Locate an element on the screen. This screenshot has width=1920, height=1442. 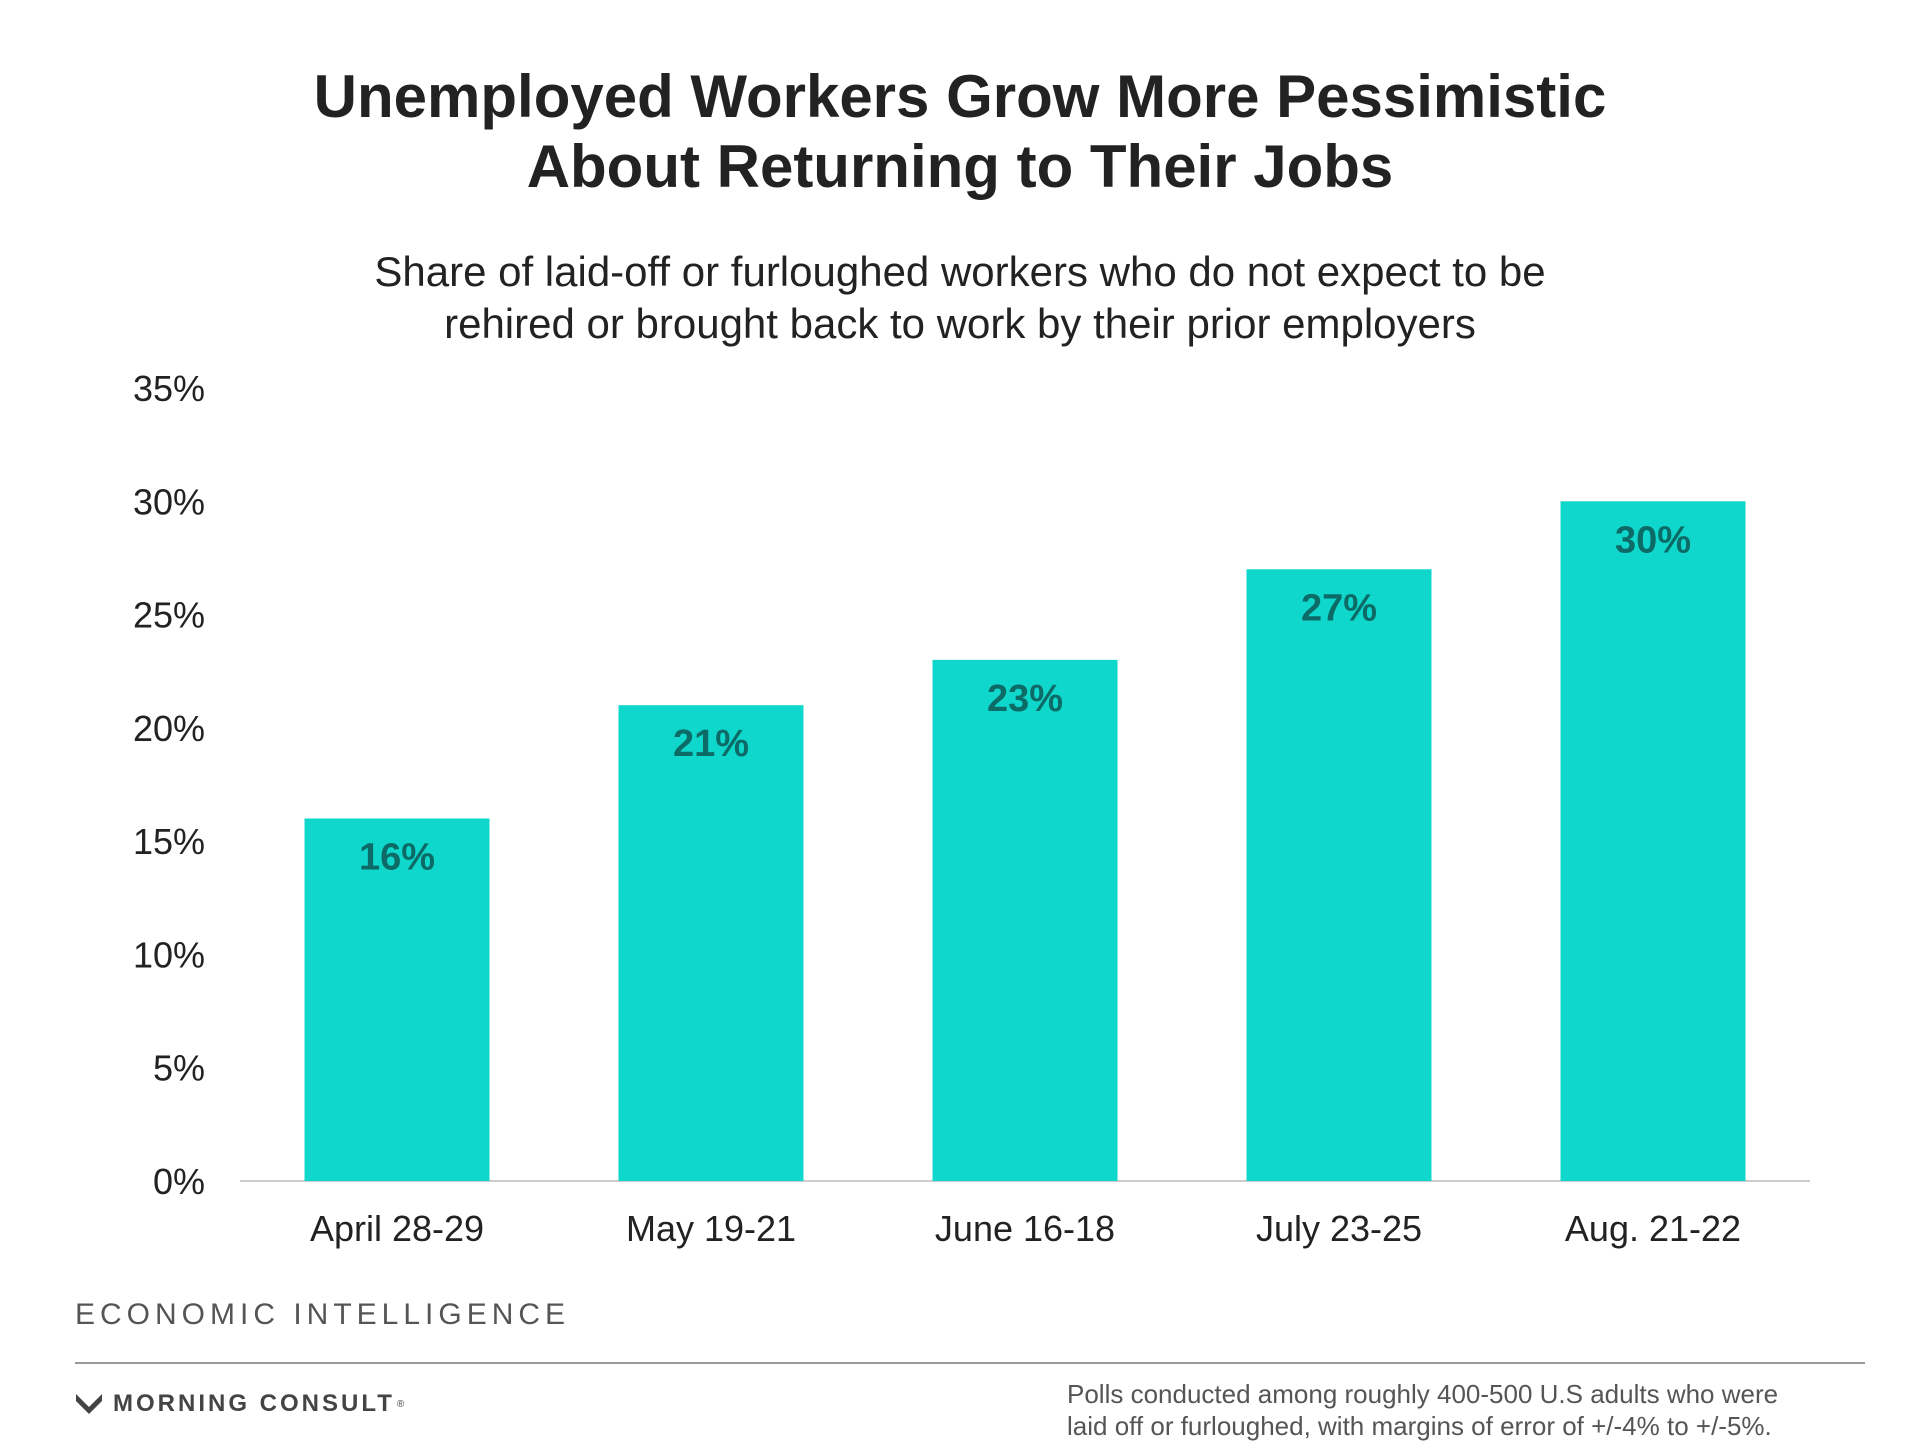
y-tick-label: 0% is located at coordinates (179, 1181).